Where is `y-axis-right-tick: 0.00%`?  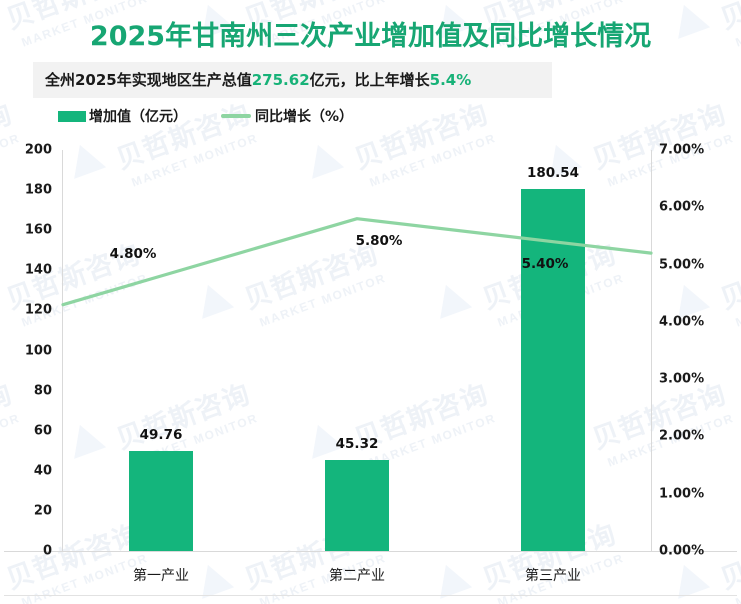
y-axis-right-tick: 0.00% is located at coordinates (682, 551).